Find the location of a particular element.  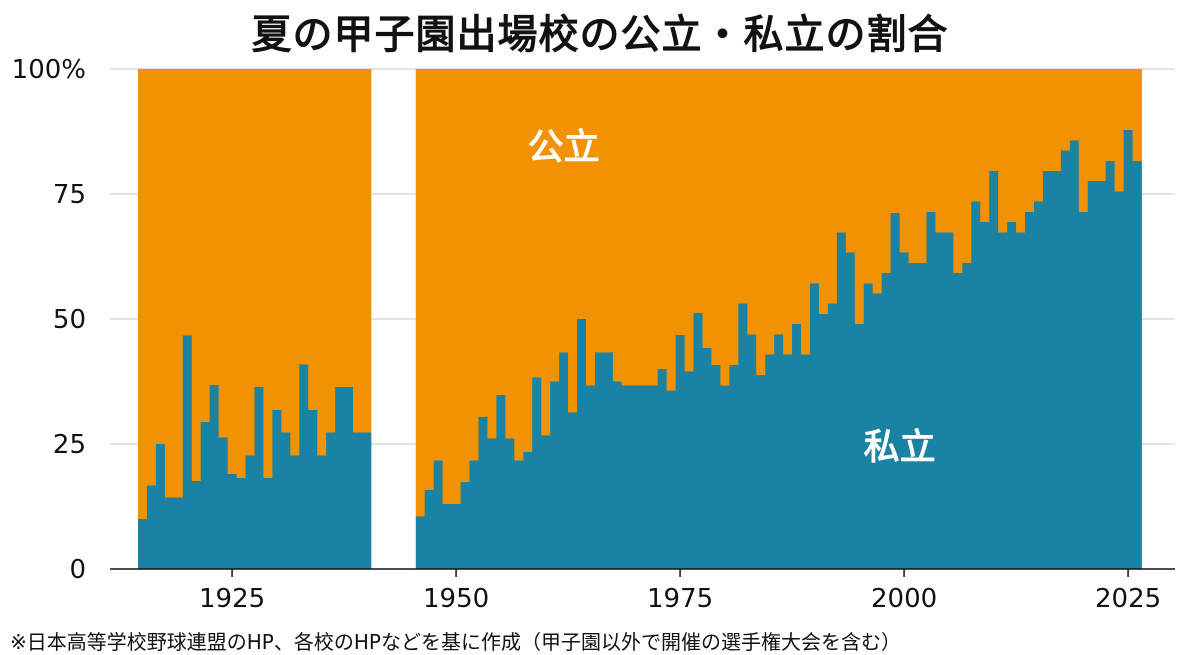

x-tick-label: 1925 is located at coordinates (232, 599).